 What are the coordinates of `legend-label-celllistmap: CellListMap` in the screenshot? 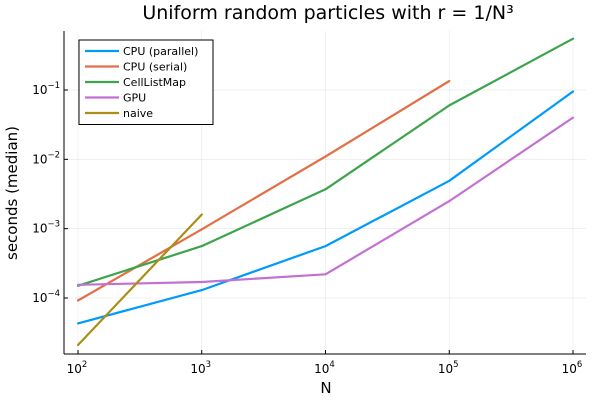 It's located at (154, 82).